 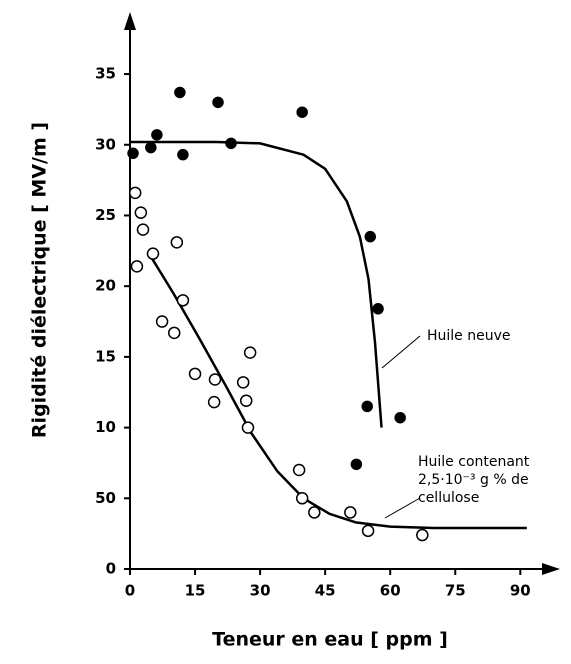 I want to click on annotation: Huile contenant, so click(x=474, y=462).